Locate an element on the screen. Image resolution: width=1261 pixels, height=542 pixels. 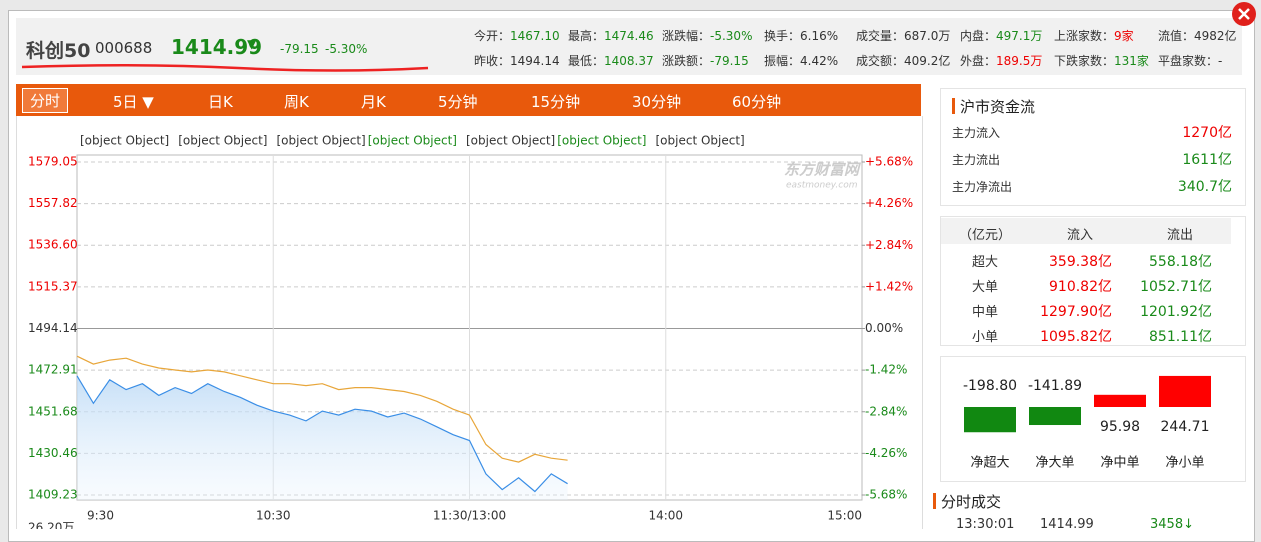
net-value-label: 244.71 is located at coordinates (1185, 427).